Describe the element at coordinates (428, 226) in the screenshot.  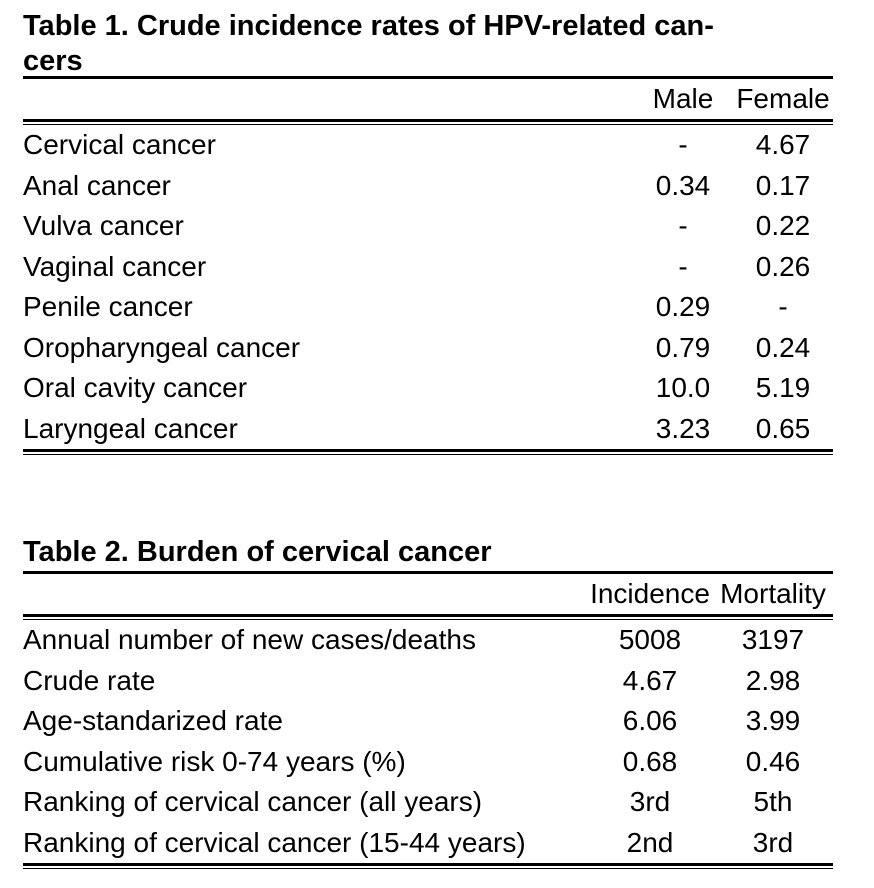
I see `table-row: Vulva cancer - 0.22` at that location.